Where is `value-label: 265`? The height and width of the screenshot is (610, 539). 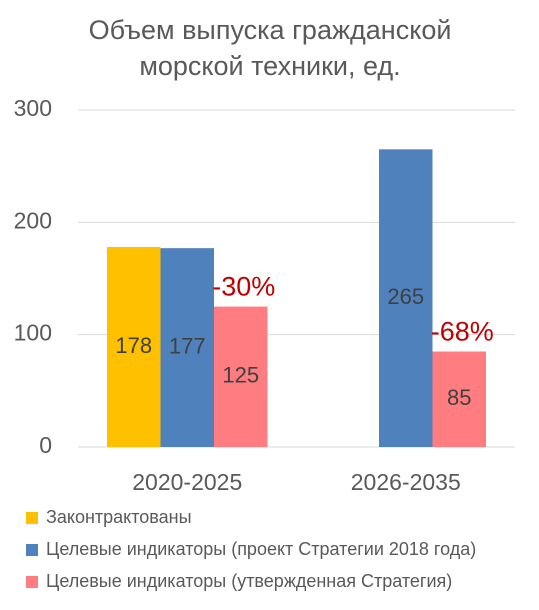
value-label: 265 is located at coordinates (405, 296).